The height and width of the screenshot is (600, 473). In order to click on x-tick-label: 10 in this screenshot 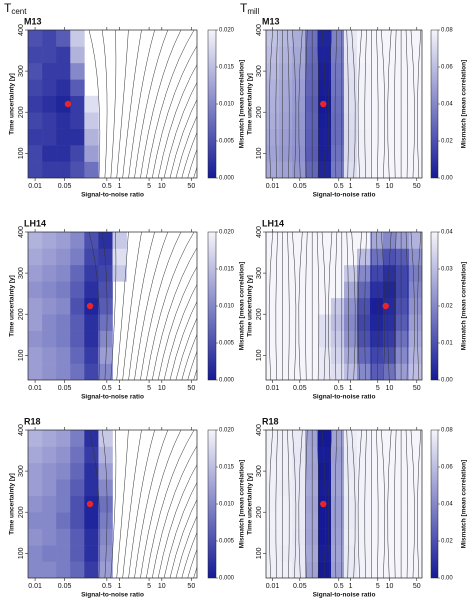, I will do `click(162, 186)`.